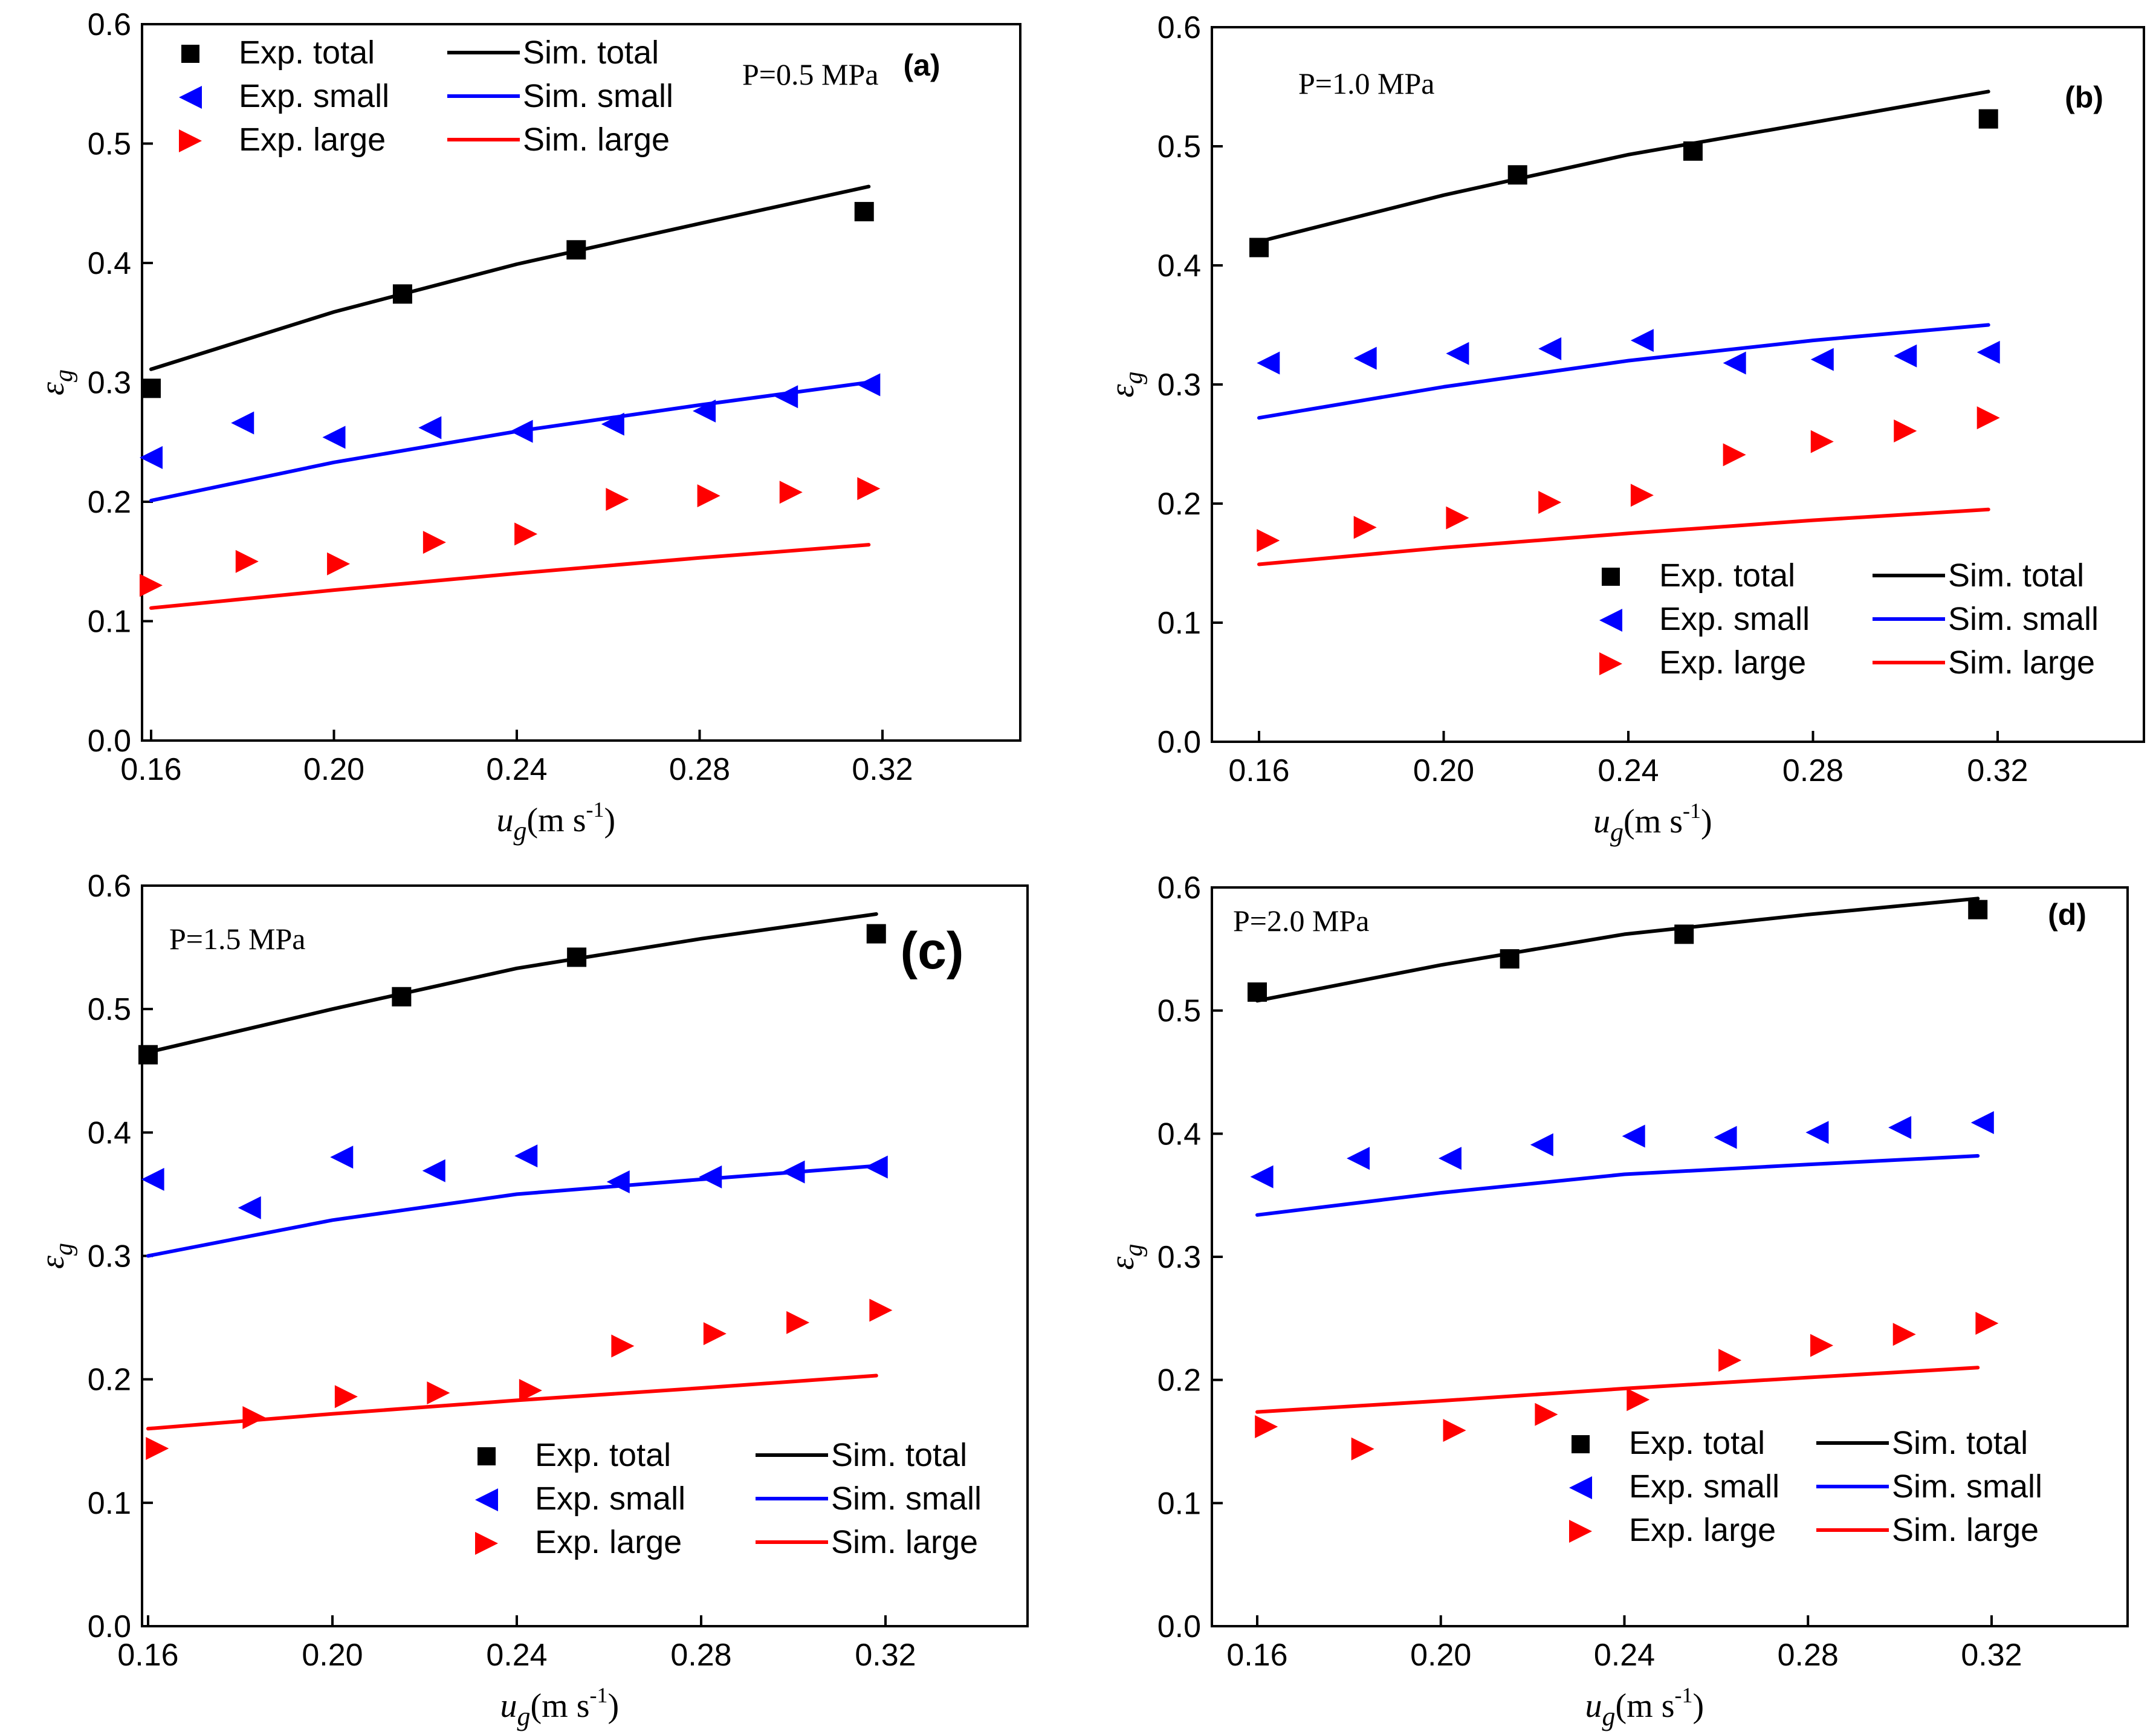 Image resolution: width=2156 pixels, height=1735 pixels. Describe the element at coordinates (1581, 1444) in the screenshot. I see `legend-marker-exp-total` at that location.